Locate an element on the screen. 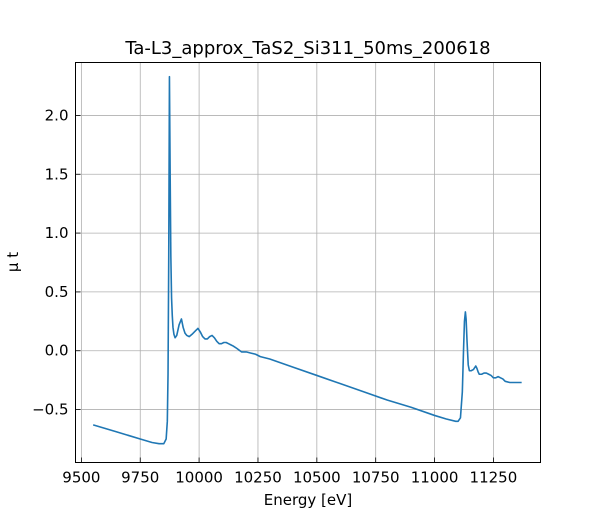 The image size is (600, 520). x-tick-label: 11000 is located at coordinates (435, 478).